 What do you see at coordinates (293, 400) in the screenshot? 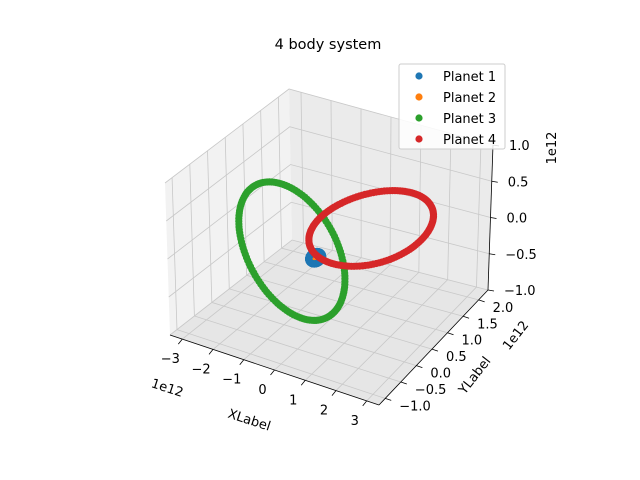
I see `x-tick-label: 1` at bounding box center [293, 400].